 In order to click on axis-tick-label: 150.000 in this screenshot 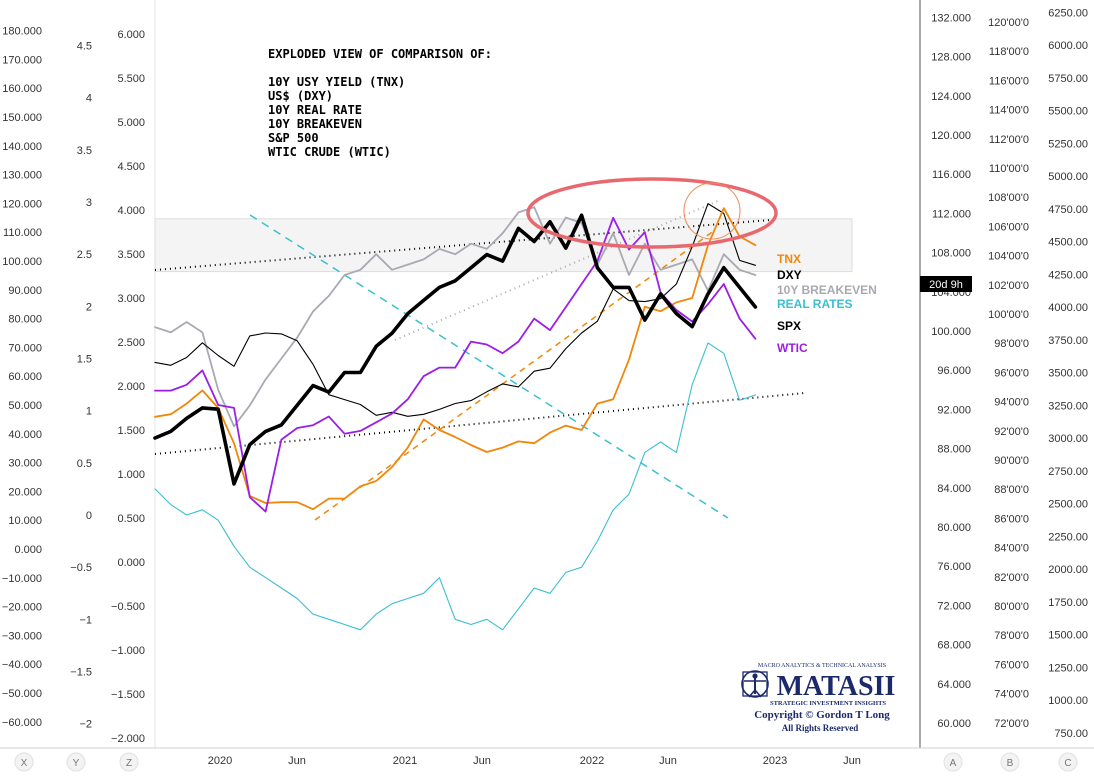, I will do `click(22, 118)`.